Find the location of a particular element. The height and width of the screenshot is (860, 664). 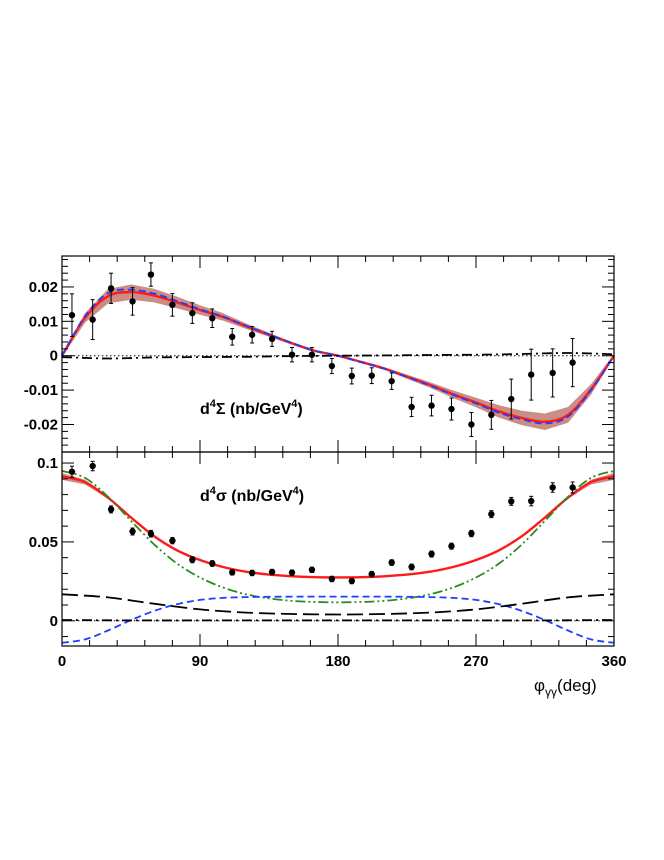

x-axis-title: φγγ(deg) is located at coordinates (565, 687).